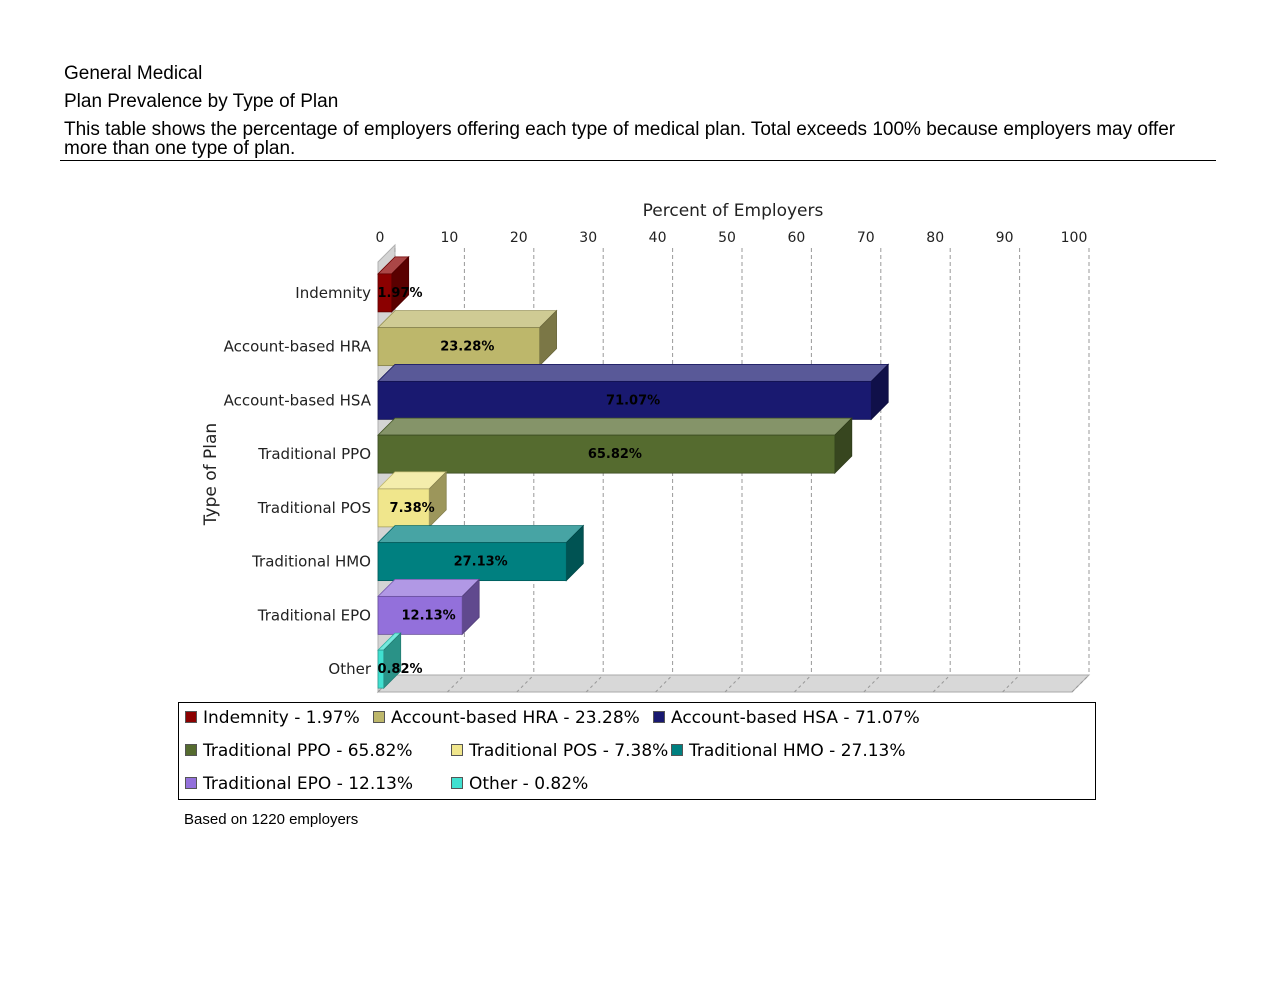  What do you see at coordinates (795, 718) in the screenshot?
I see `legend-label: Account-based HSA - 71.07%` at bounding box center [795, 718].